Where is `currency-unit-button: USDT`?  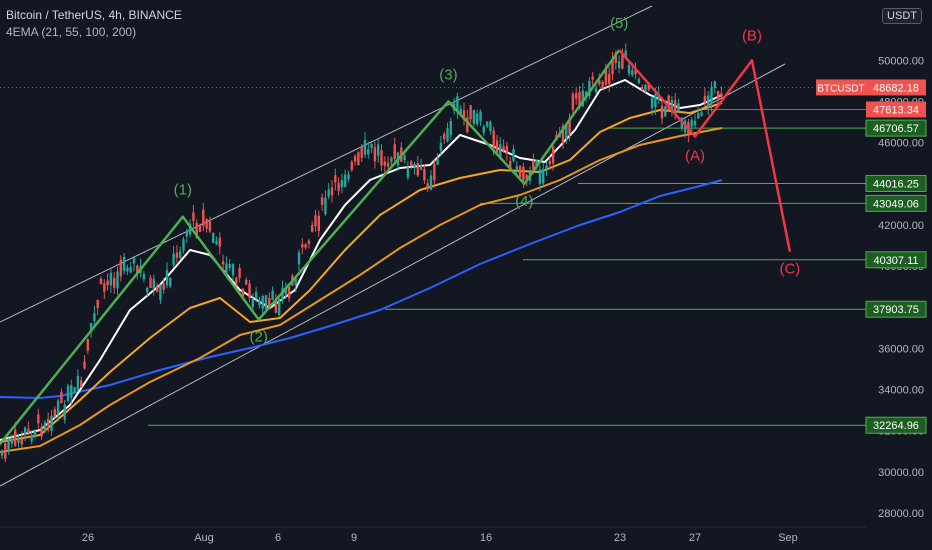 currency-unit-button: USDT is located at coordinates (902, 16).